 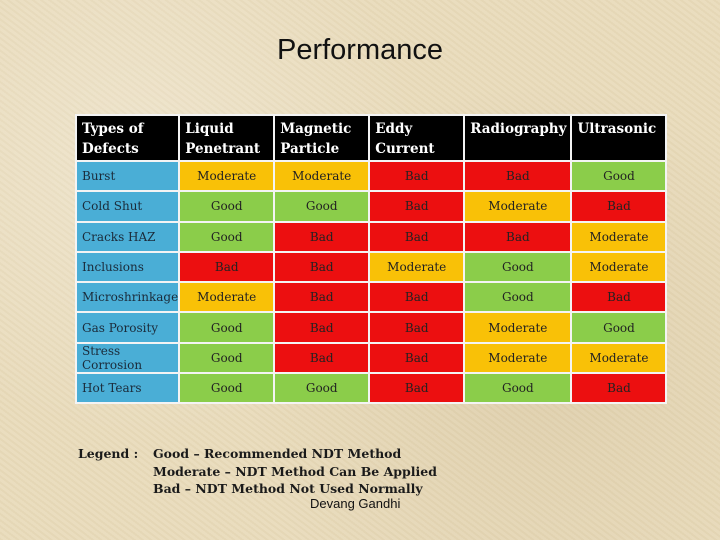 I want to click on table-row: Inclusions Bad Bad Moderate Good Moderate, so click(x=371, y=267).